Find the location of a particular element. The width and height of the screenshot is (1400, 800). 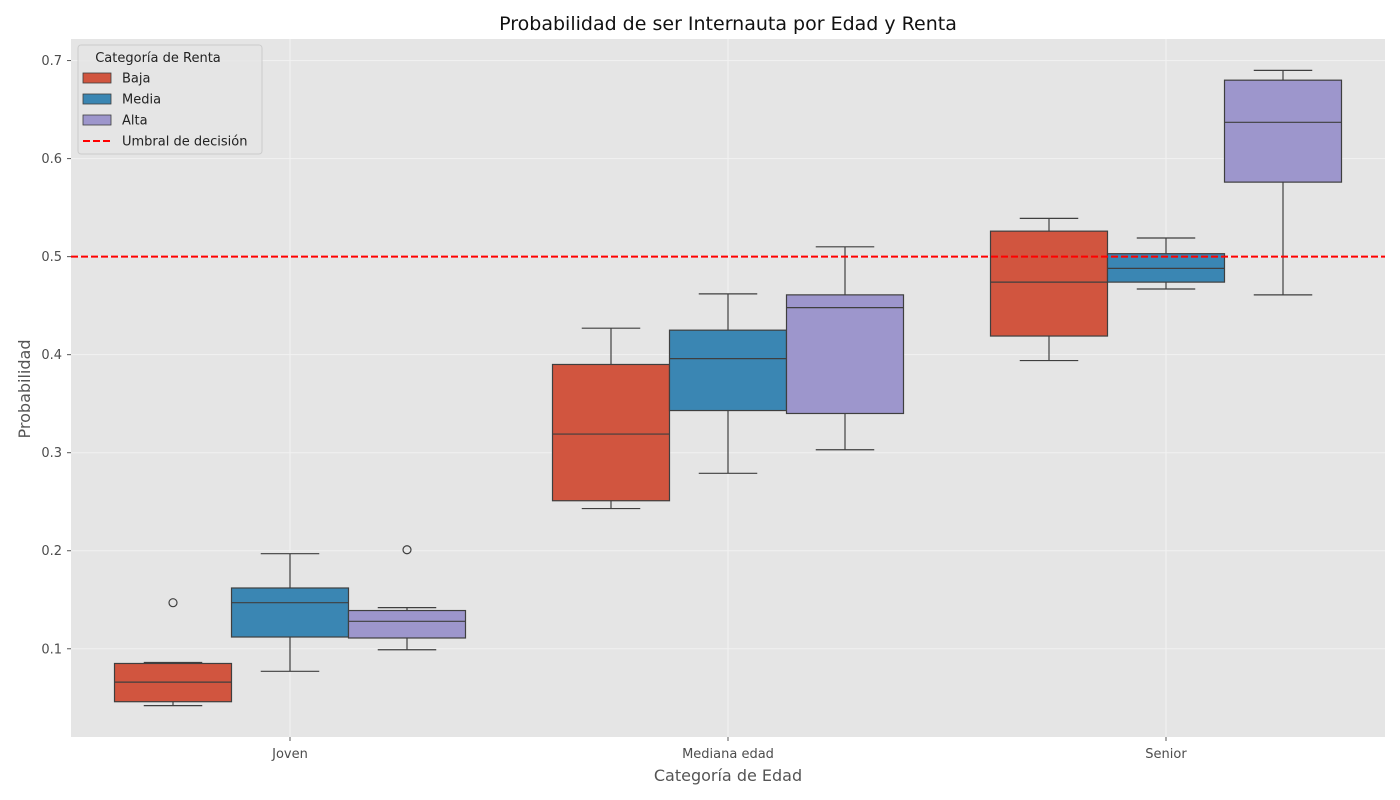

y-tick-label: 0.3 is located at coordinates (51, 453).